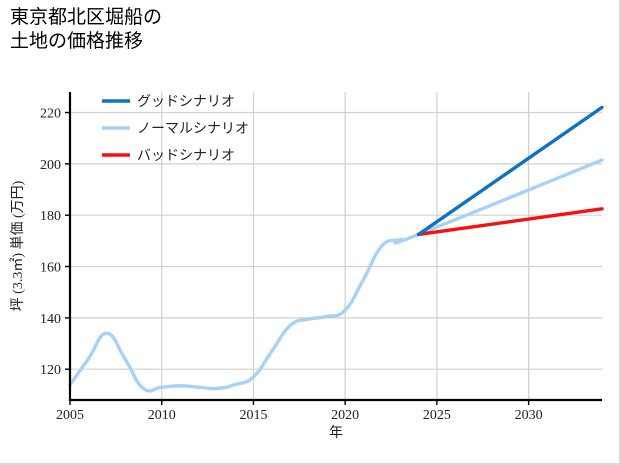 The width and height of the screenshot is (621, 465). Describe the element at coordinates (186, 102) in the screenshot. I see `legend-label-0: グッドシナリオ` at that location.